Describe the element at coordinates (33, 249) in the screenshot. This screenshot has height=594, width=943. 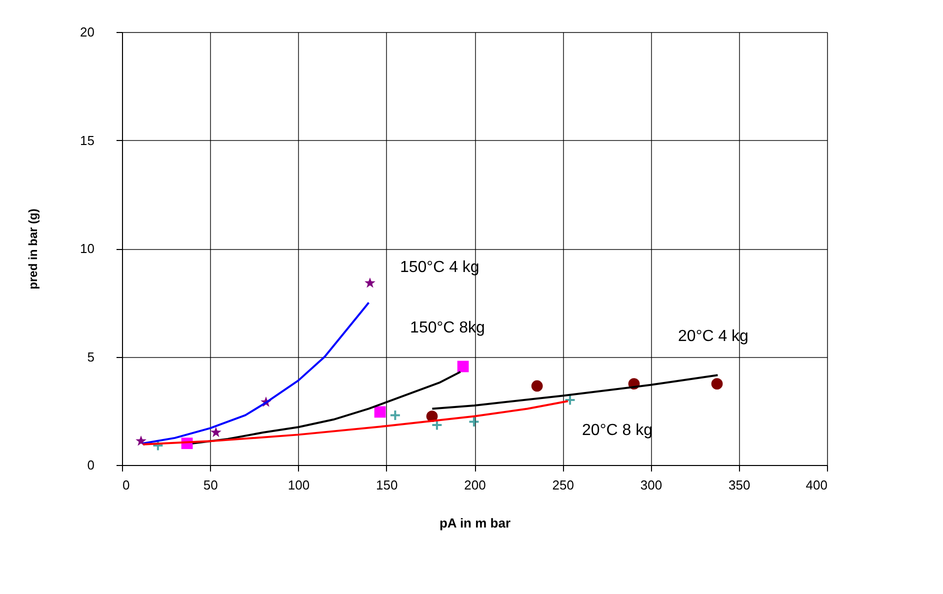
I see `y-axis-title: pred in bar (g)` at that location.